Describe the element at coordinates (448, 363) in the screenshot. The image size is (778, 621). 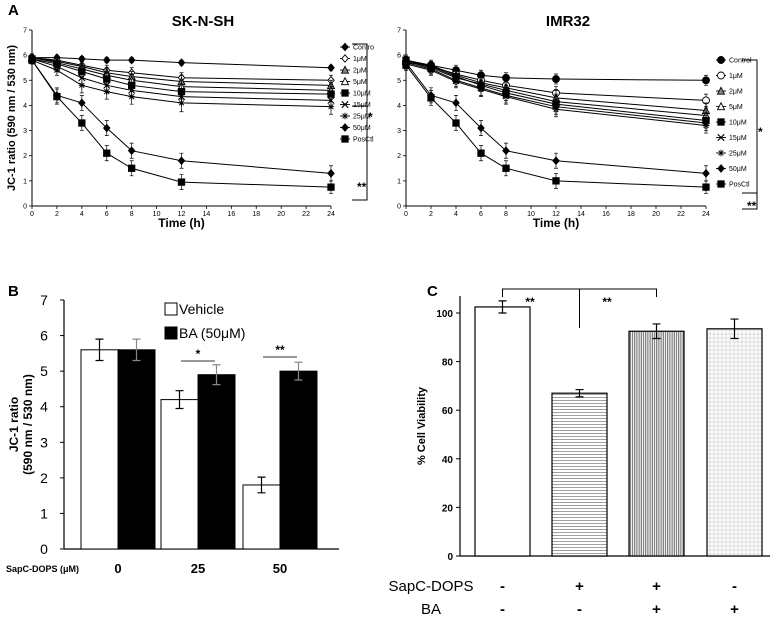
I see `y-tick-label: 80` at that location.